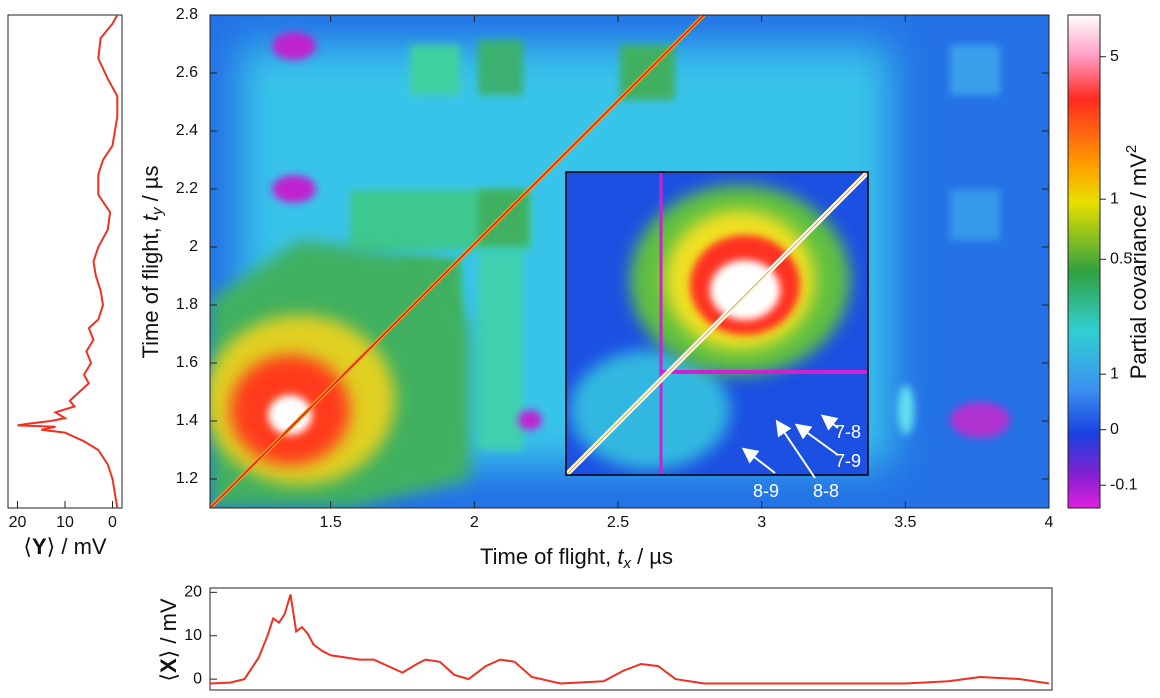 The width and height of the screenshot is (1160, 698). What do you see at coordinates (826, 491) in the screenshot?
I see `annotation: 8-8` at bounding box center [826, 491].